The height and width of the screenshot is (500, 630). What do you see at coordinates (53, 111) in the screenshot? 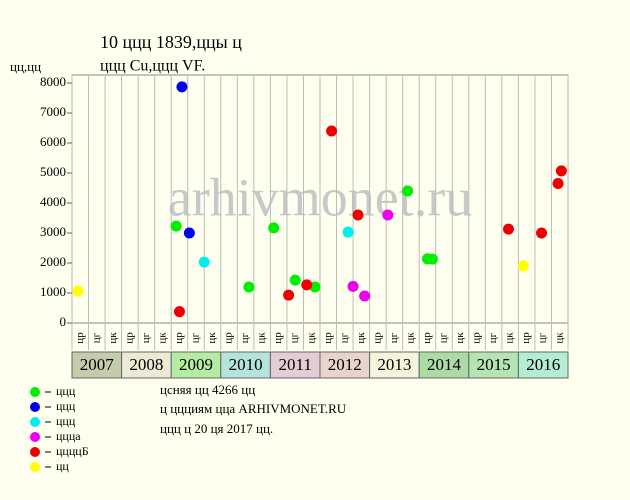
I see `y-tick-label: 7000` at bounding box center [53, 111].